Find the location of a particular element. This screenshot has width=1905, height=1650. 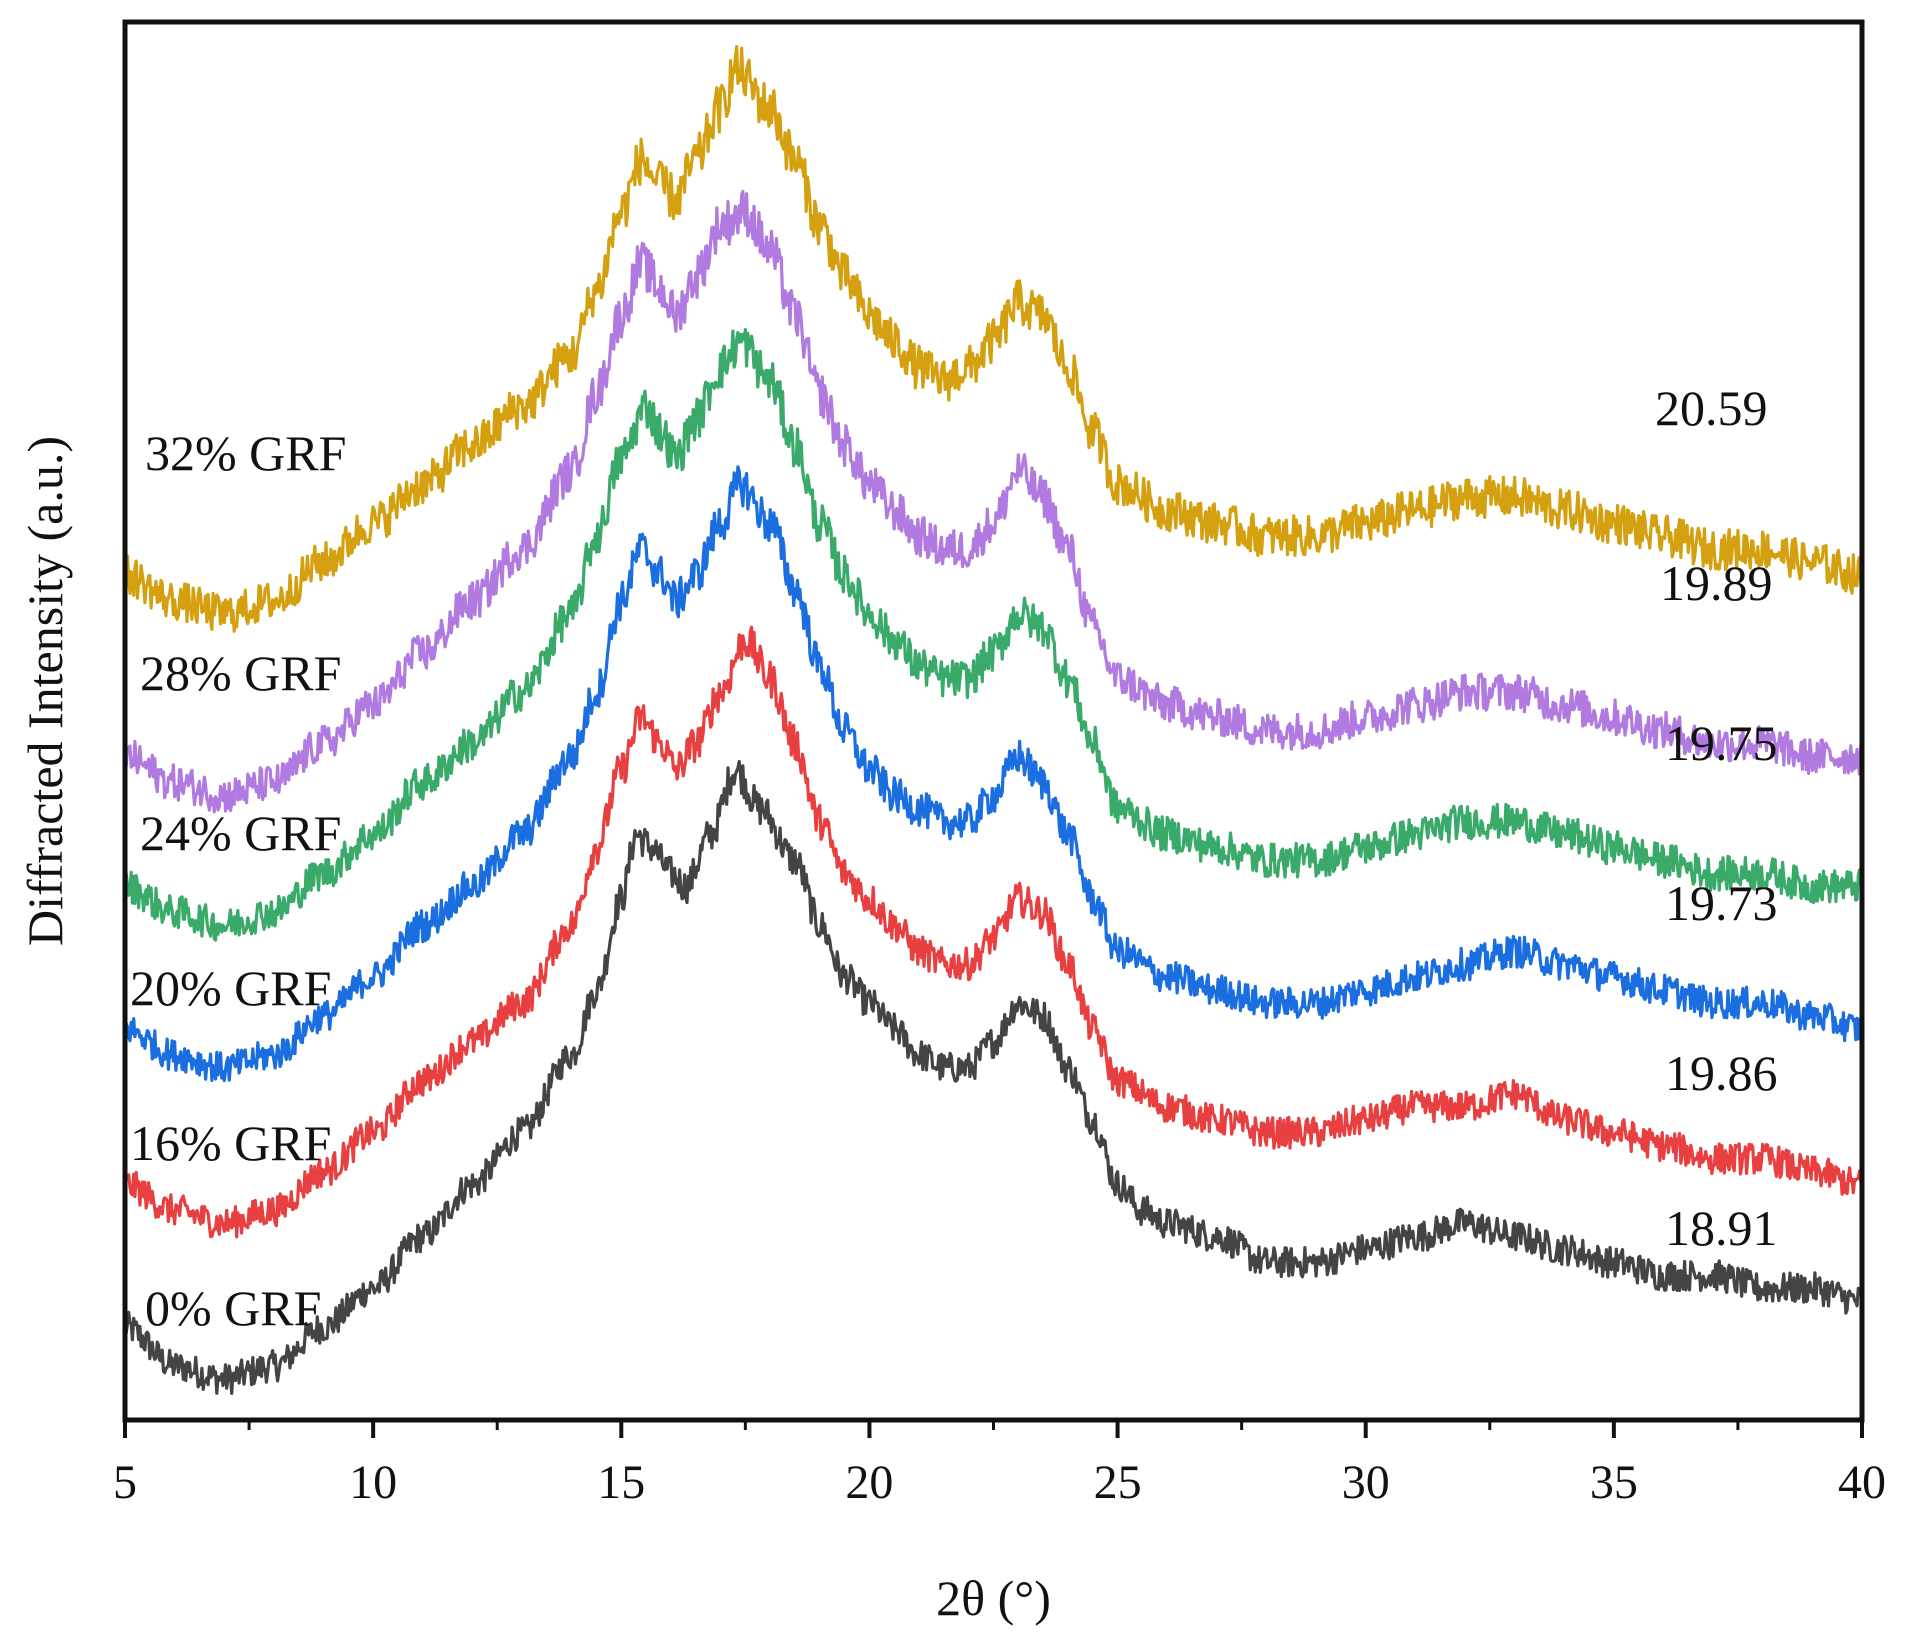

series-value-label: 19.89 is located at coordinates (1716, 583).